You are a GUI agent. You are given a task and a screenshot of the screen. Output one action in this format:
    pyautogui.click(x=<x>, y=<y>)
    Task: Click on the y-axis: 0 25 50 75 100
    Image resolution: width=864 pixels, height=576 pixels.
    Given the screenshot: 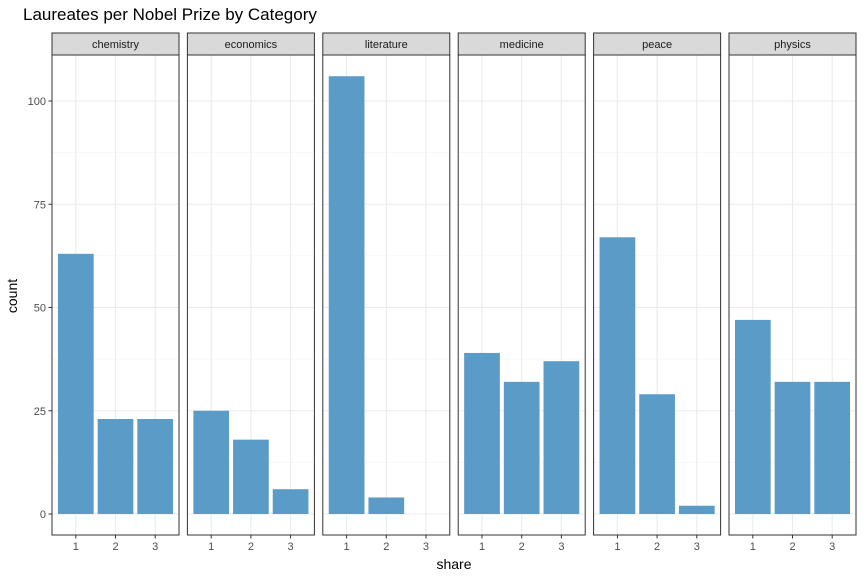 What is the action you would take?
    pyautogui.click(x=40, y=308)
    